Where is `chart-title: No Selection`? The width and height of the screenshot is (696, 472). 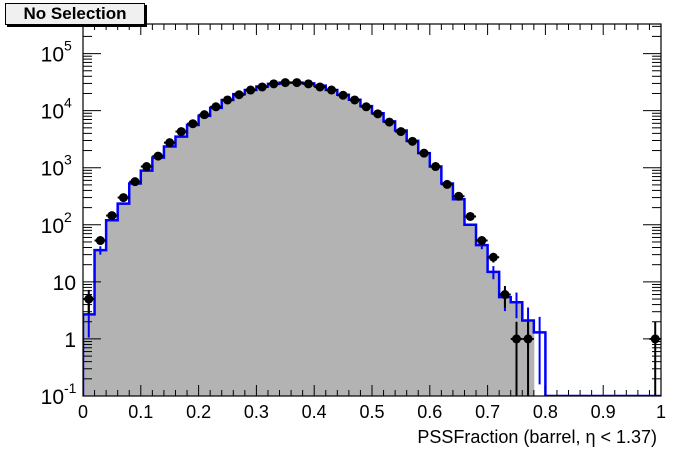 chart-title: No Selection is located at coordinates (75, 14).